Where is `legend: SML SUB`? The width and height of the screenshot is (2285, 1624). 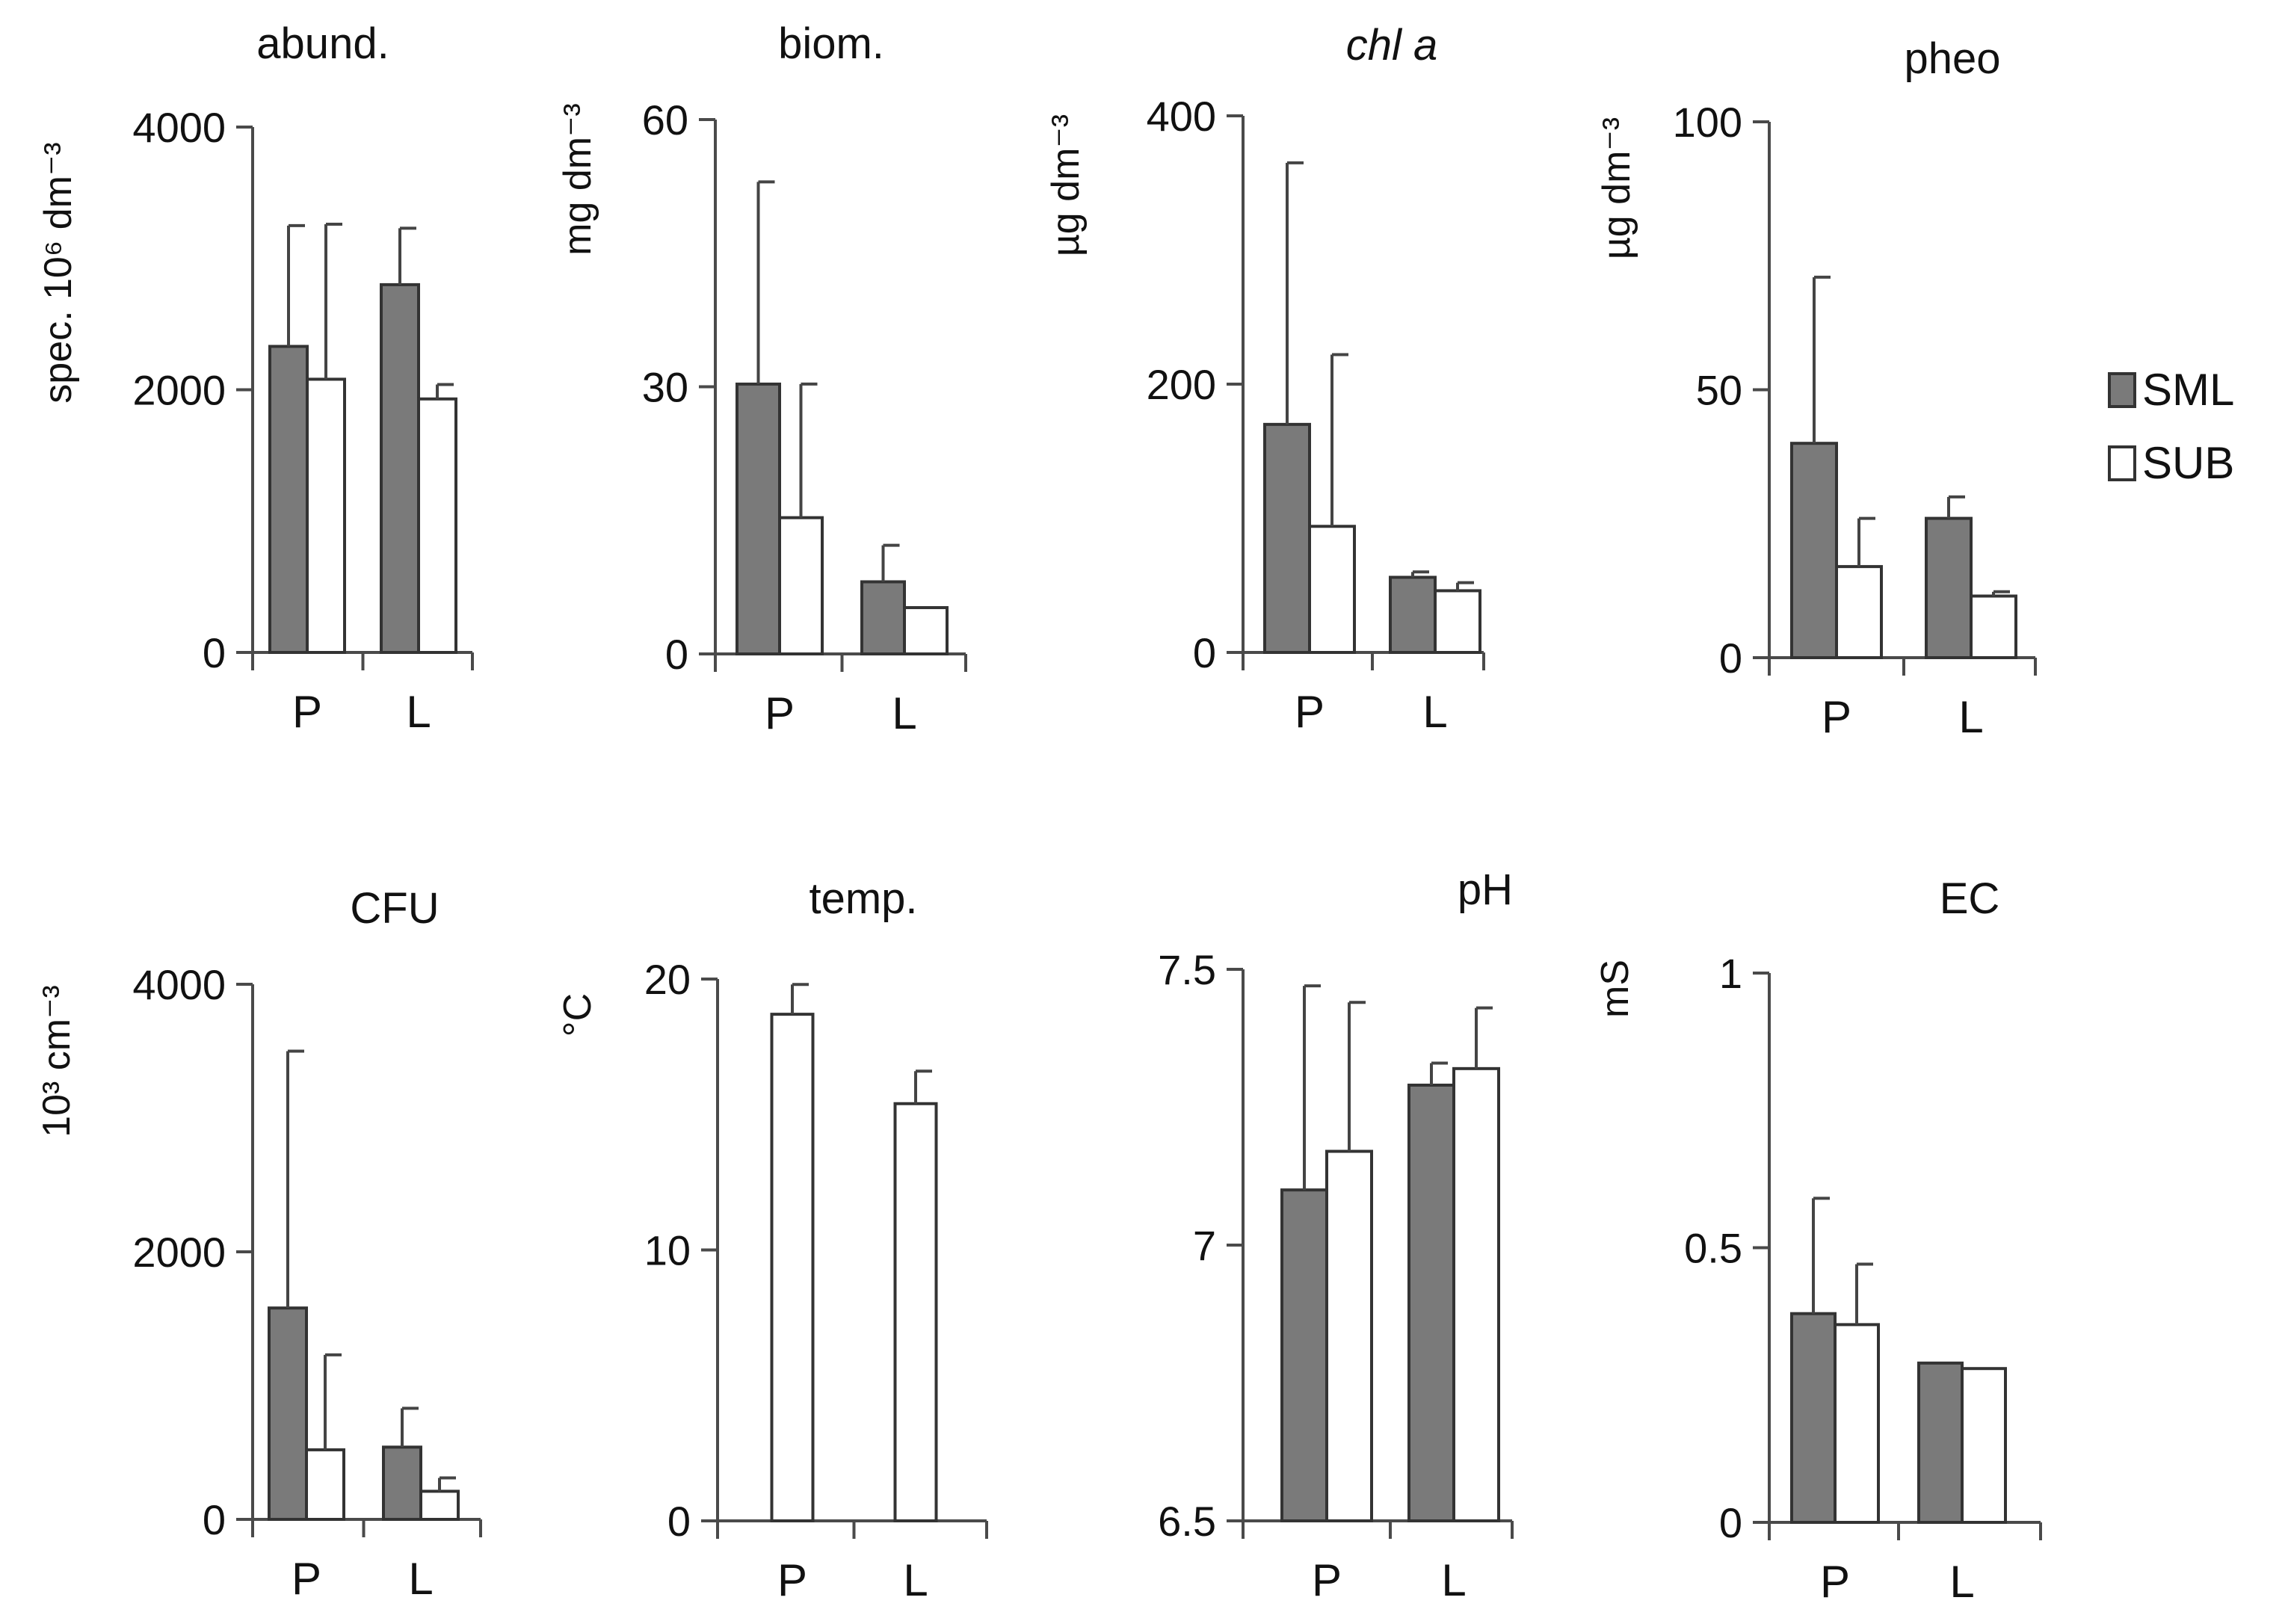
legend: SML SUB is located at coordinates (2171, 427).